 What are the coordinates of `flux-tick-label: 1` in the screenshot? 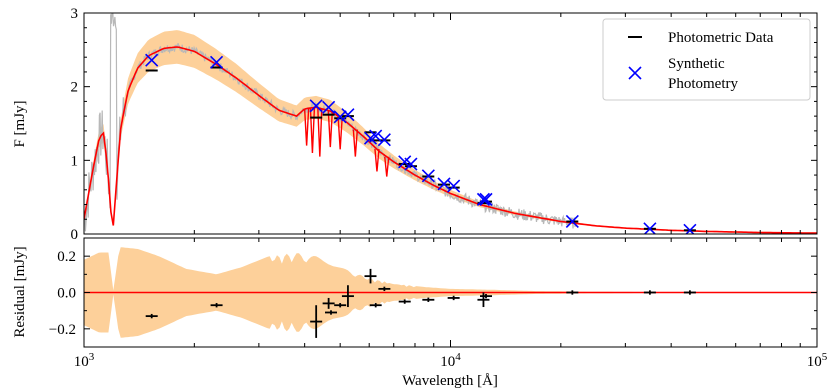 It's located at (75, 161).